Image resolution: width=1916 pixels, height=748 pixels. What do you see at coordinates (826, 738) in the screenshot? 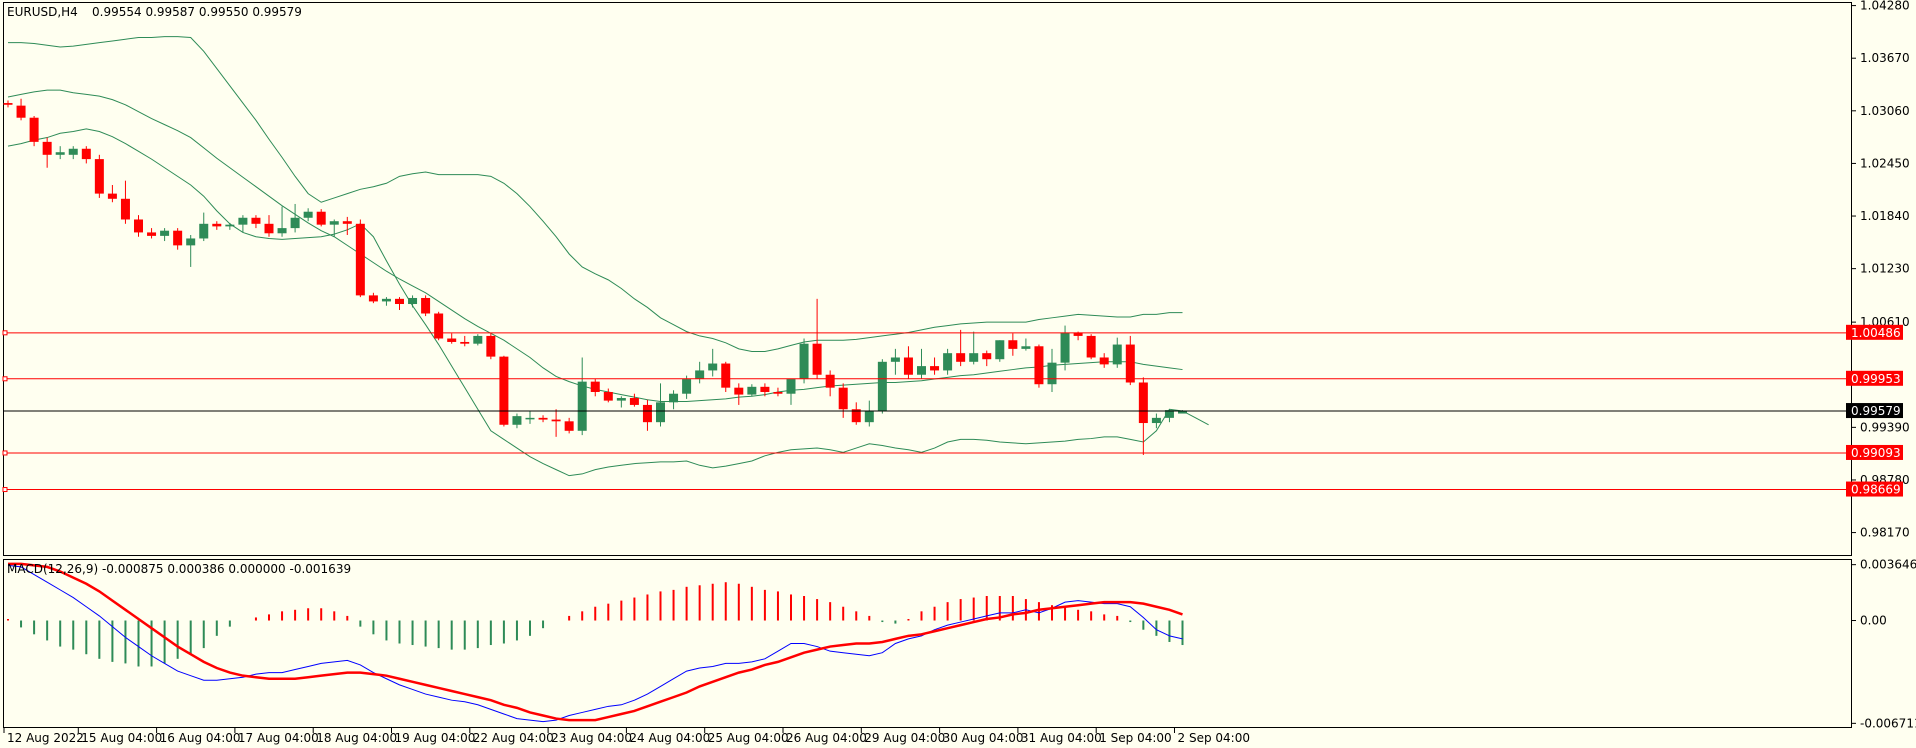
I see `time-tick-label: 26 Aug 04:00` at bounding box center [826, 738].